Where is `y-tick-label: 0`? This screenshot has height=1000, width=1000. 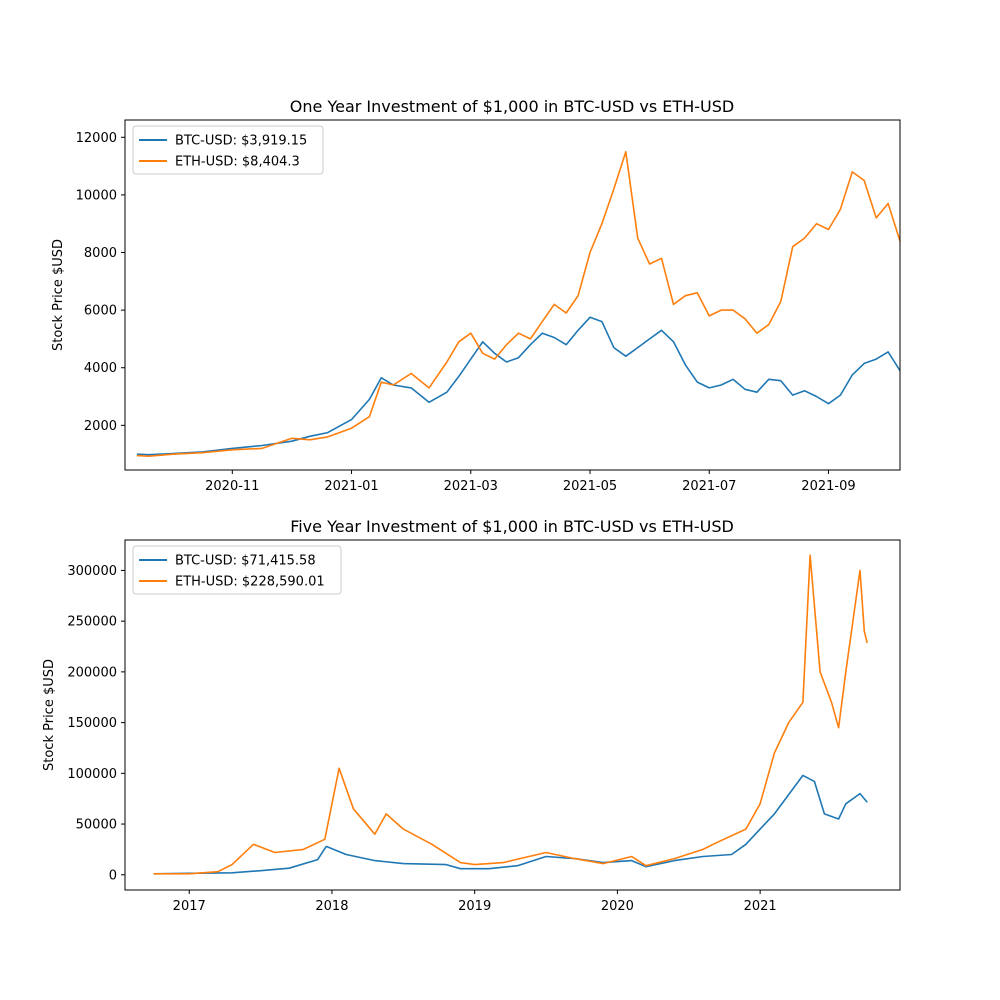 y-tick-label: 0 is located at coordinates (113, 875).